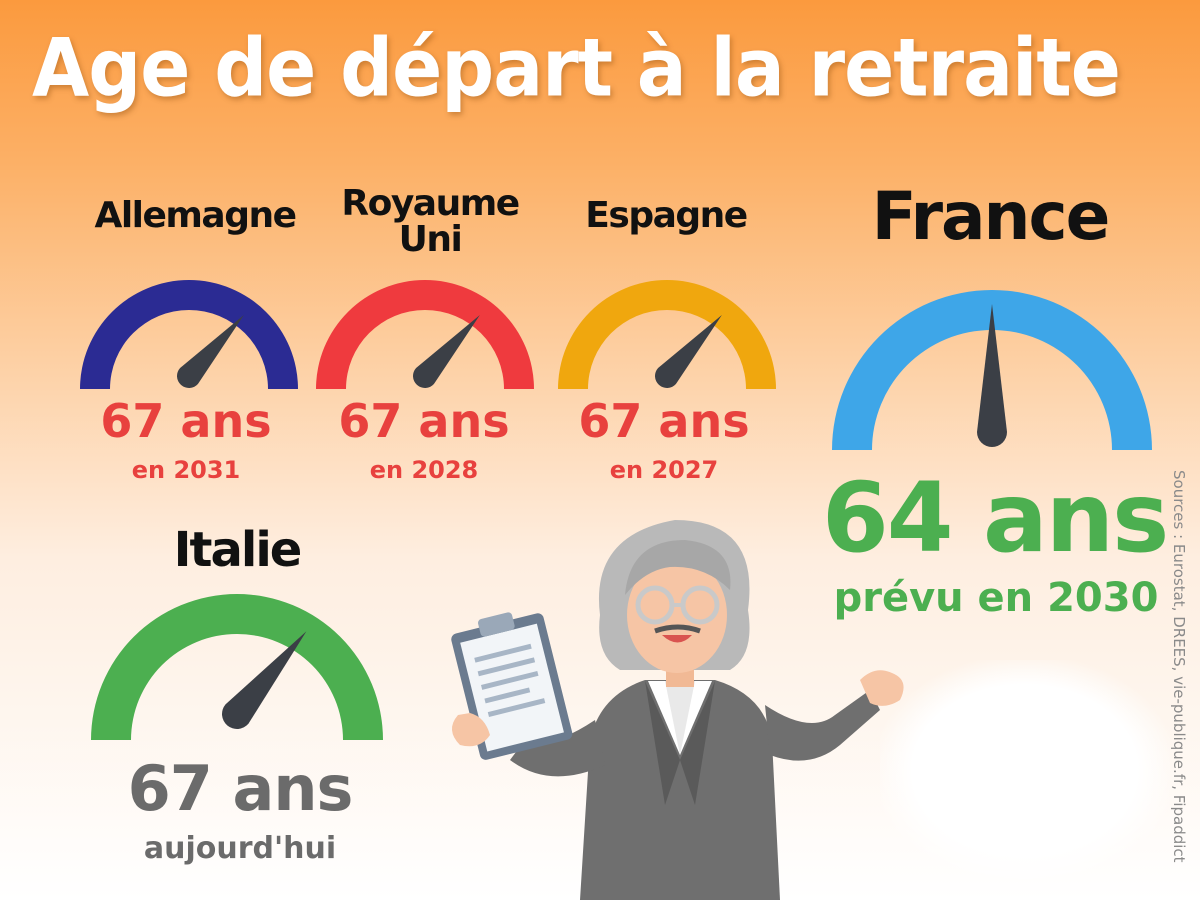 This screenshot has height=900, width=1200. Describe the element at coordinates (238, 550) in the screenshot. I see `country-name-italie: Italie` at that location.